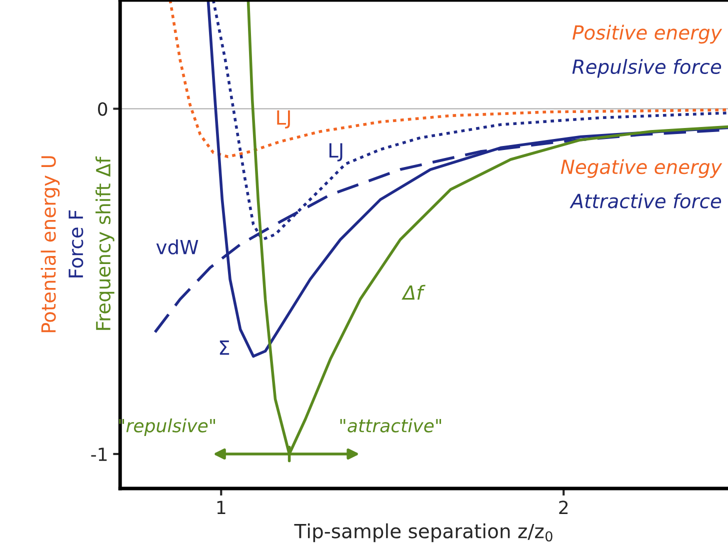 Image resolution: width=728 pixels, height=552 pixels. I want to click on annotation: Attractive force, so click(646, 200).